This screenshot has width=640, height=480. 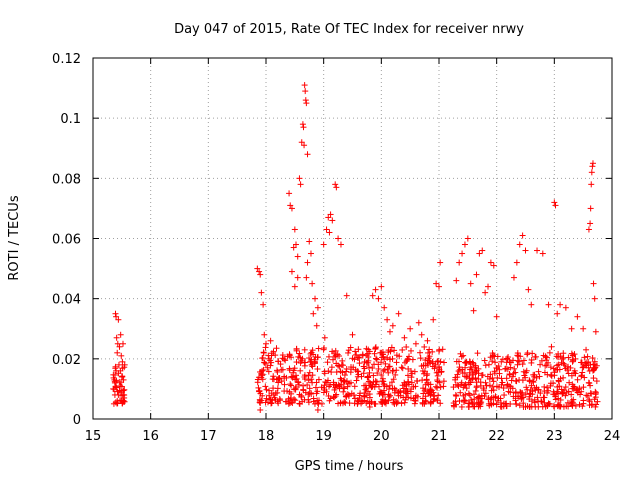 What do you see at coordinates (66, 300) in the screenshot?
I see `y-tick-label: 0.04` at bounding box center [66, 300].